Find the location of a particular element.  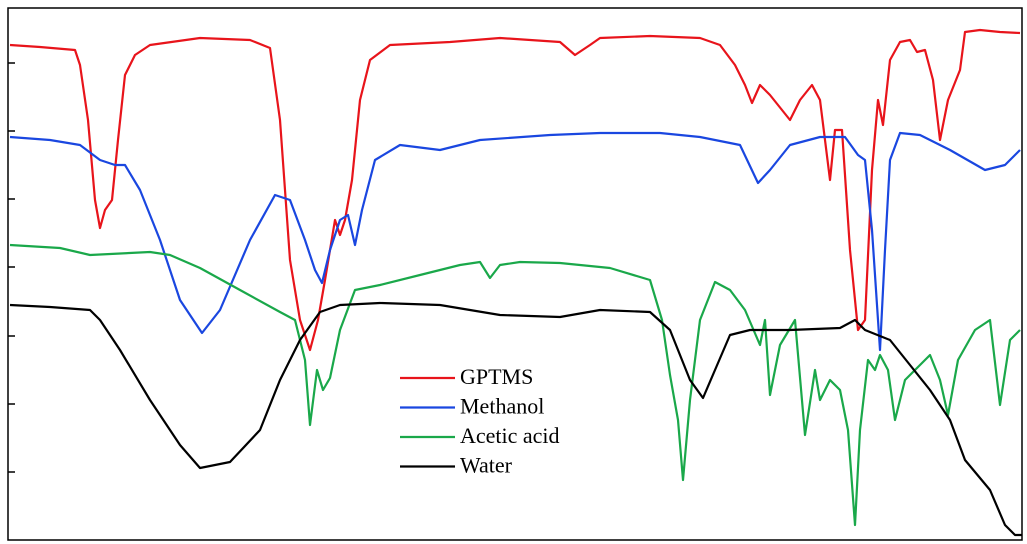

legend-label: Methanol is located at coordinates (502, 406).